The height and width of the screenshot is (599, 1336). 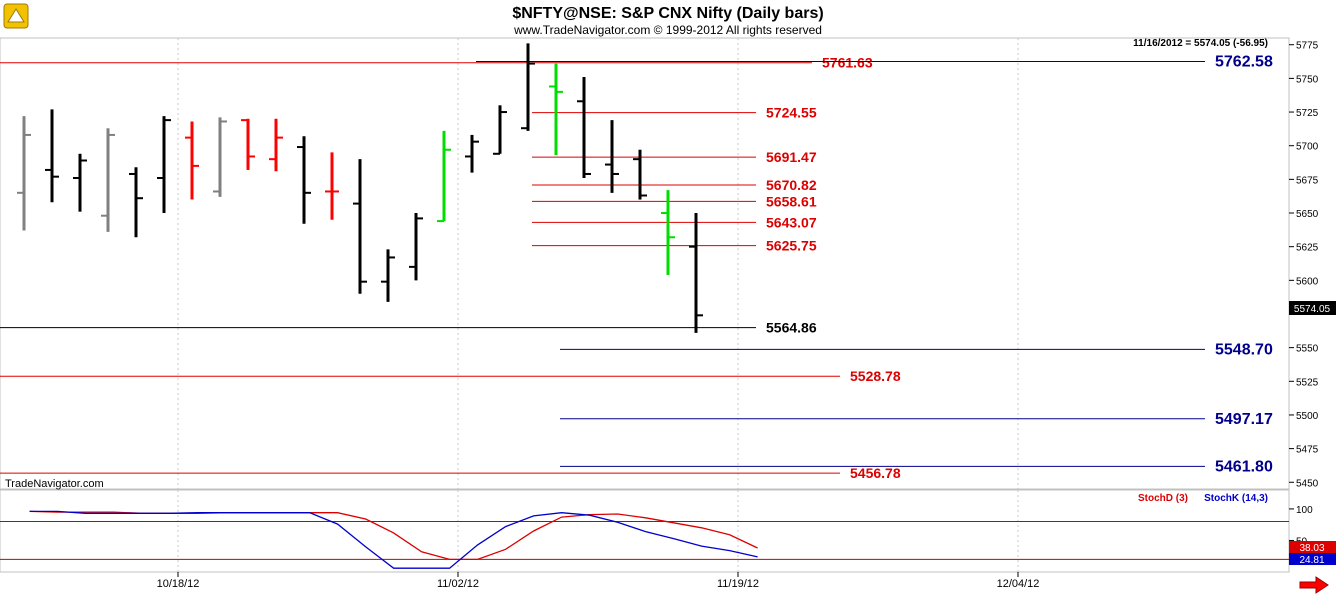 I want to click on y-tick-label: 5700, so click(x=1307, y=147).